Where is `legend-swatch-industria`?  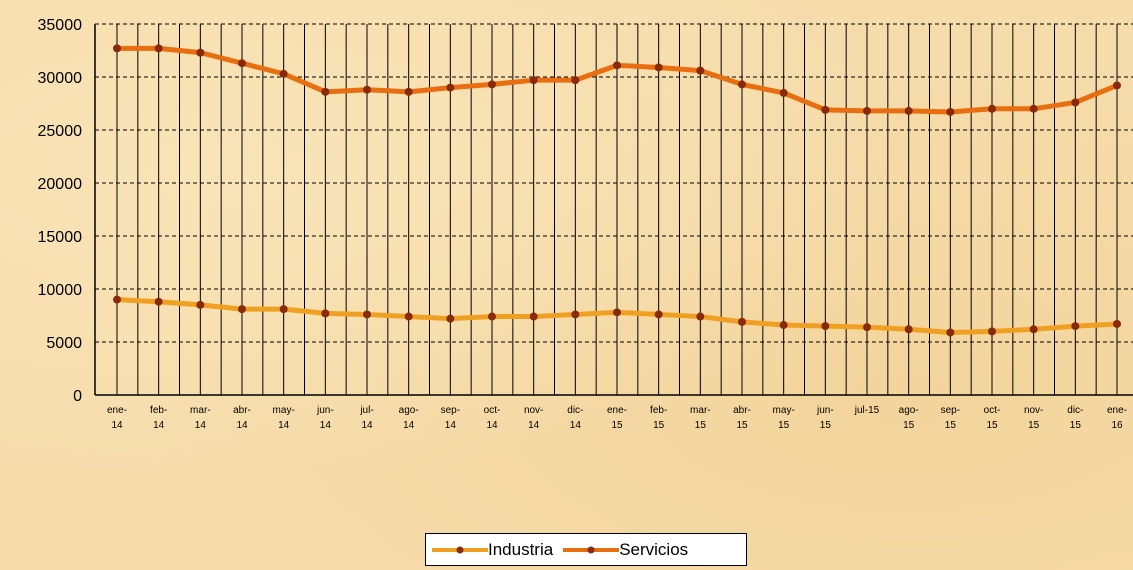 legend-swatch-industria is located at coordinates (460, 549).